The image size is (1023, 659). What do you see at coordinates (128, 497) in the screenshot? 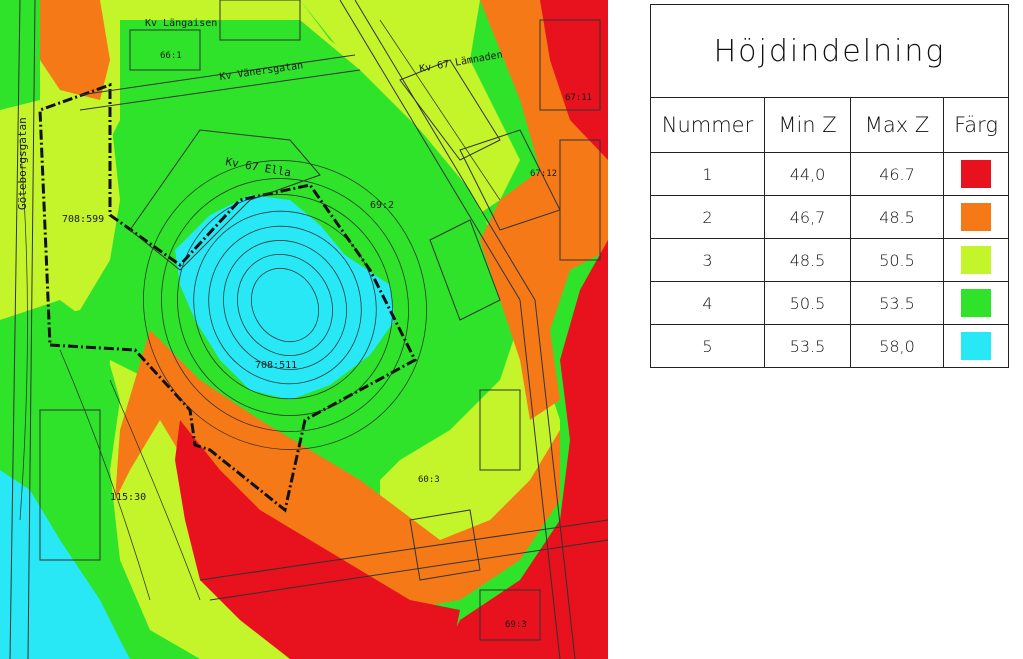
I see `label-lot-115-30: 115:30` at bounding box center [128, 497].